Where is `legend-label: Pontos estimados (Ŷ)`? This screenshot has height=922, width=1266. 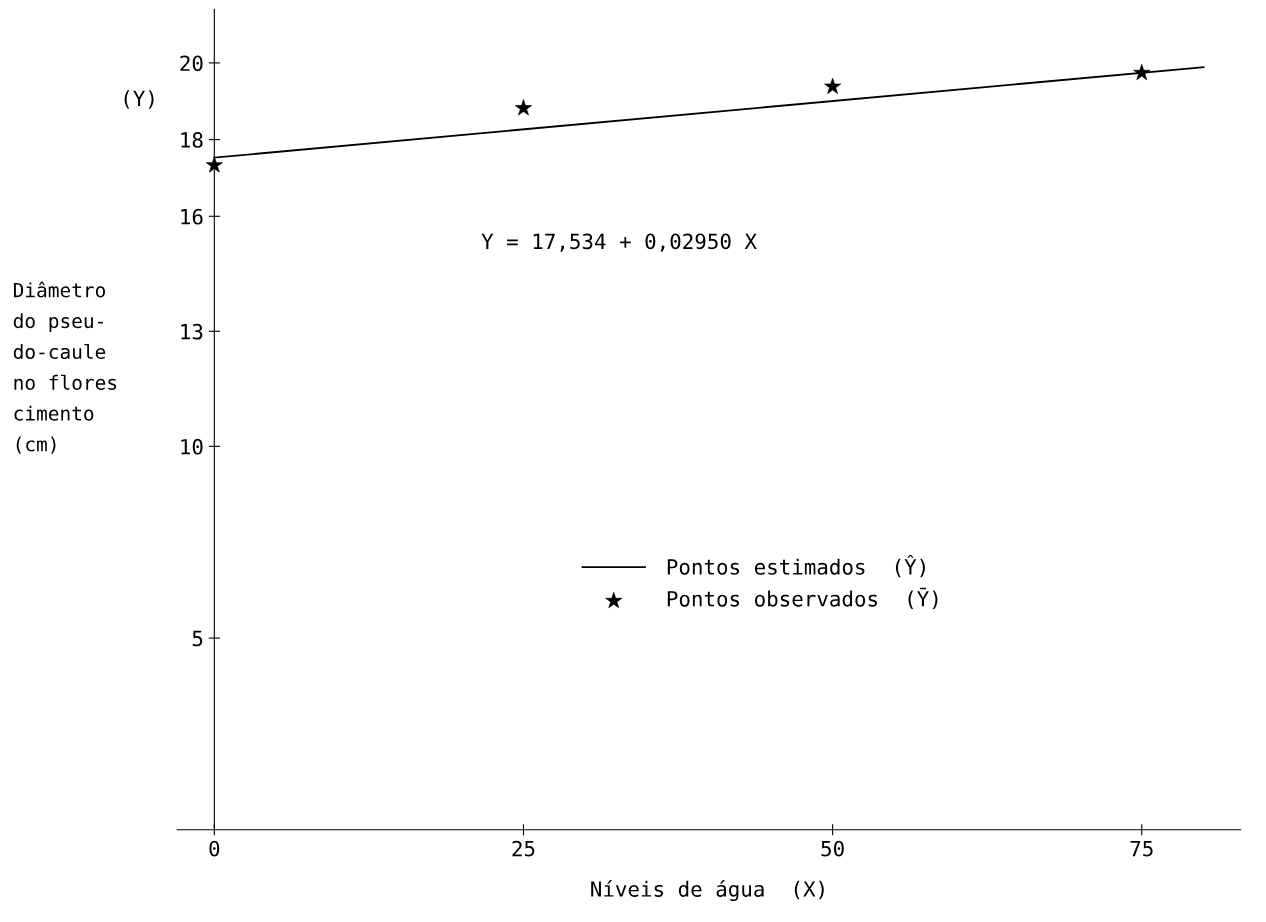
legend-label: Pontos estimados (Ŷ) is located at coordinates (796, 566).